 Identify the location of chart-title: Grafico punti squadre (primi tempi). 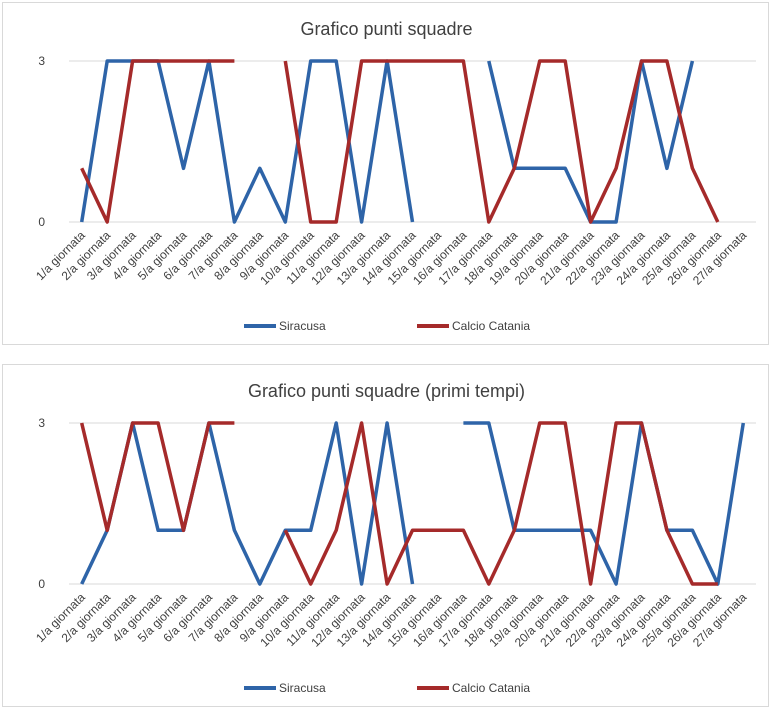
(386, 391).